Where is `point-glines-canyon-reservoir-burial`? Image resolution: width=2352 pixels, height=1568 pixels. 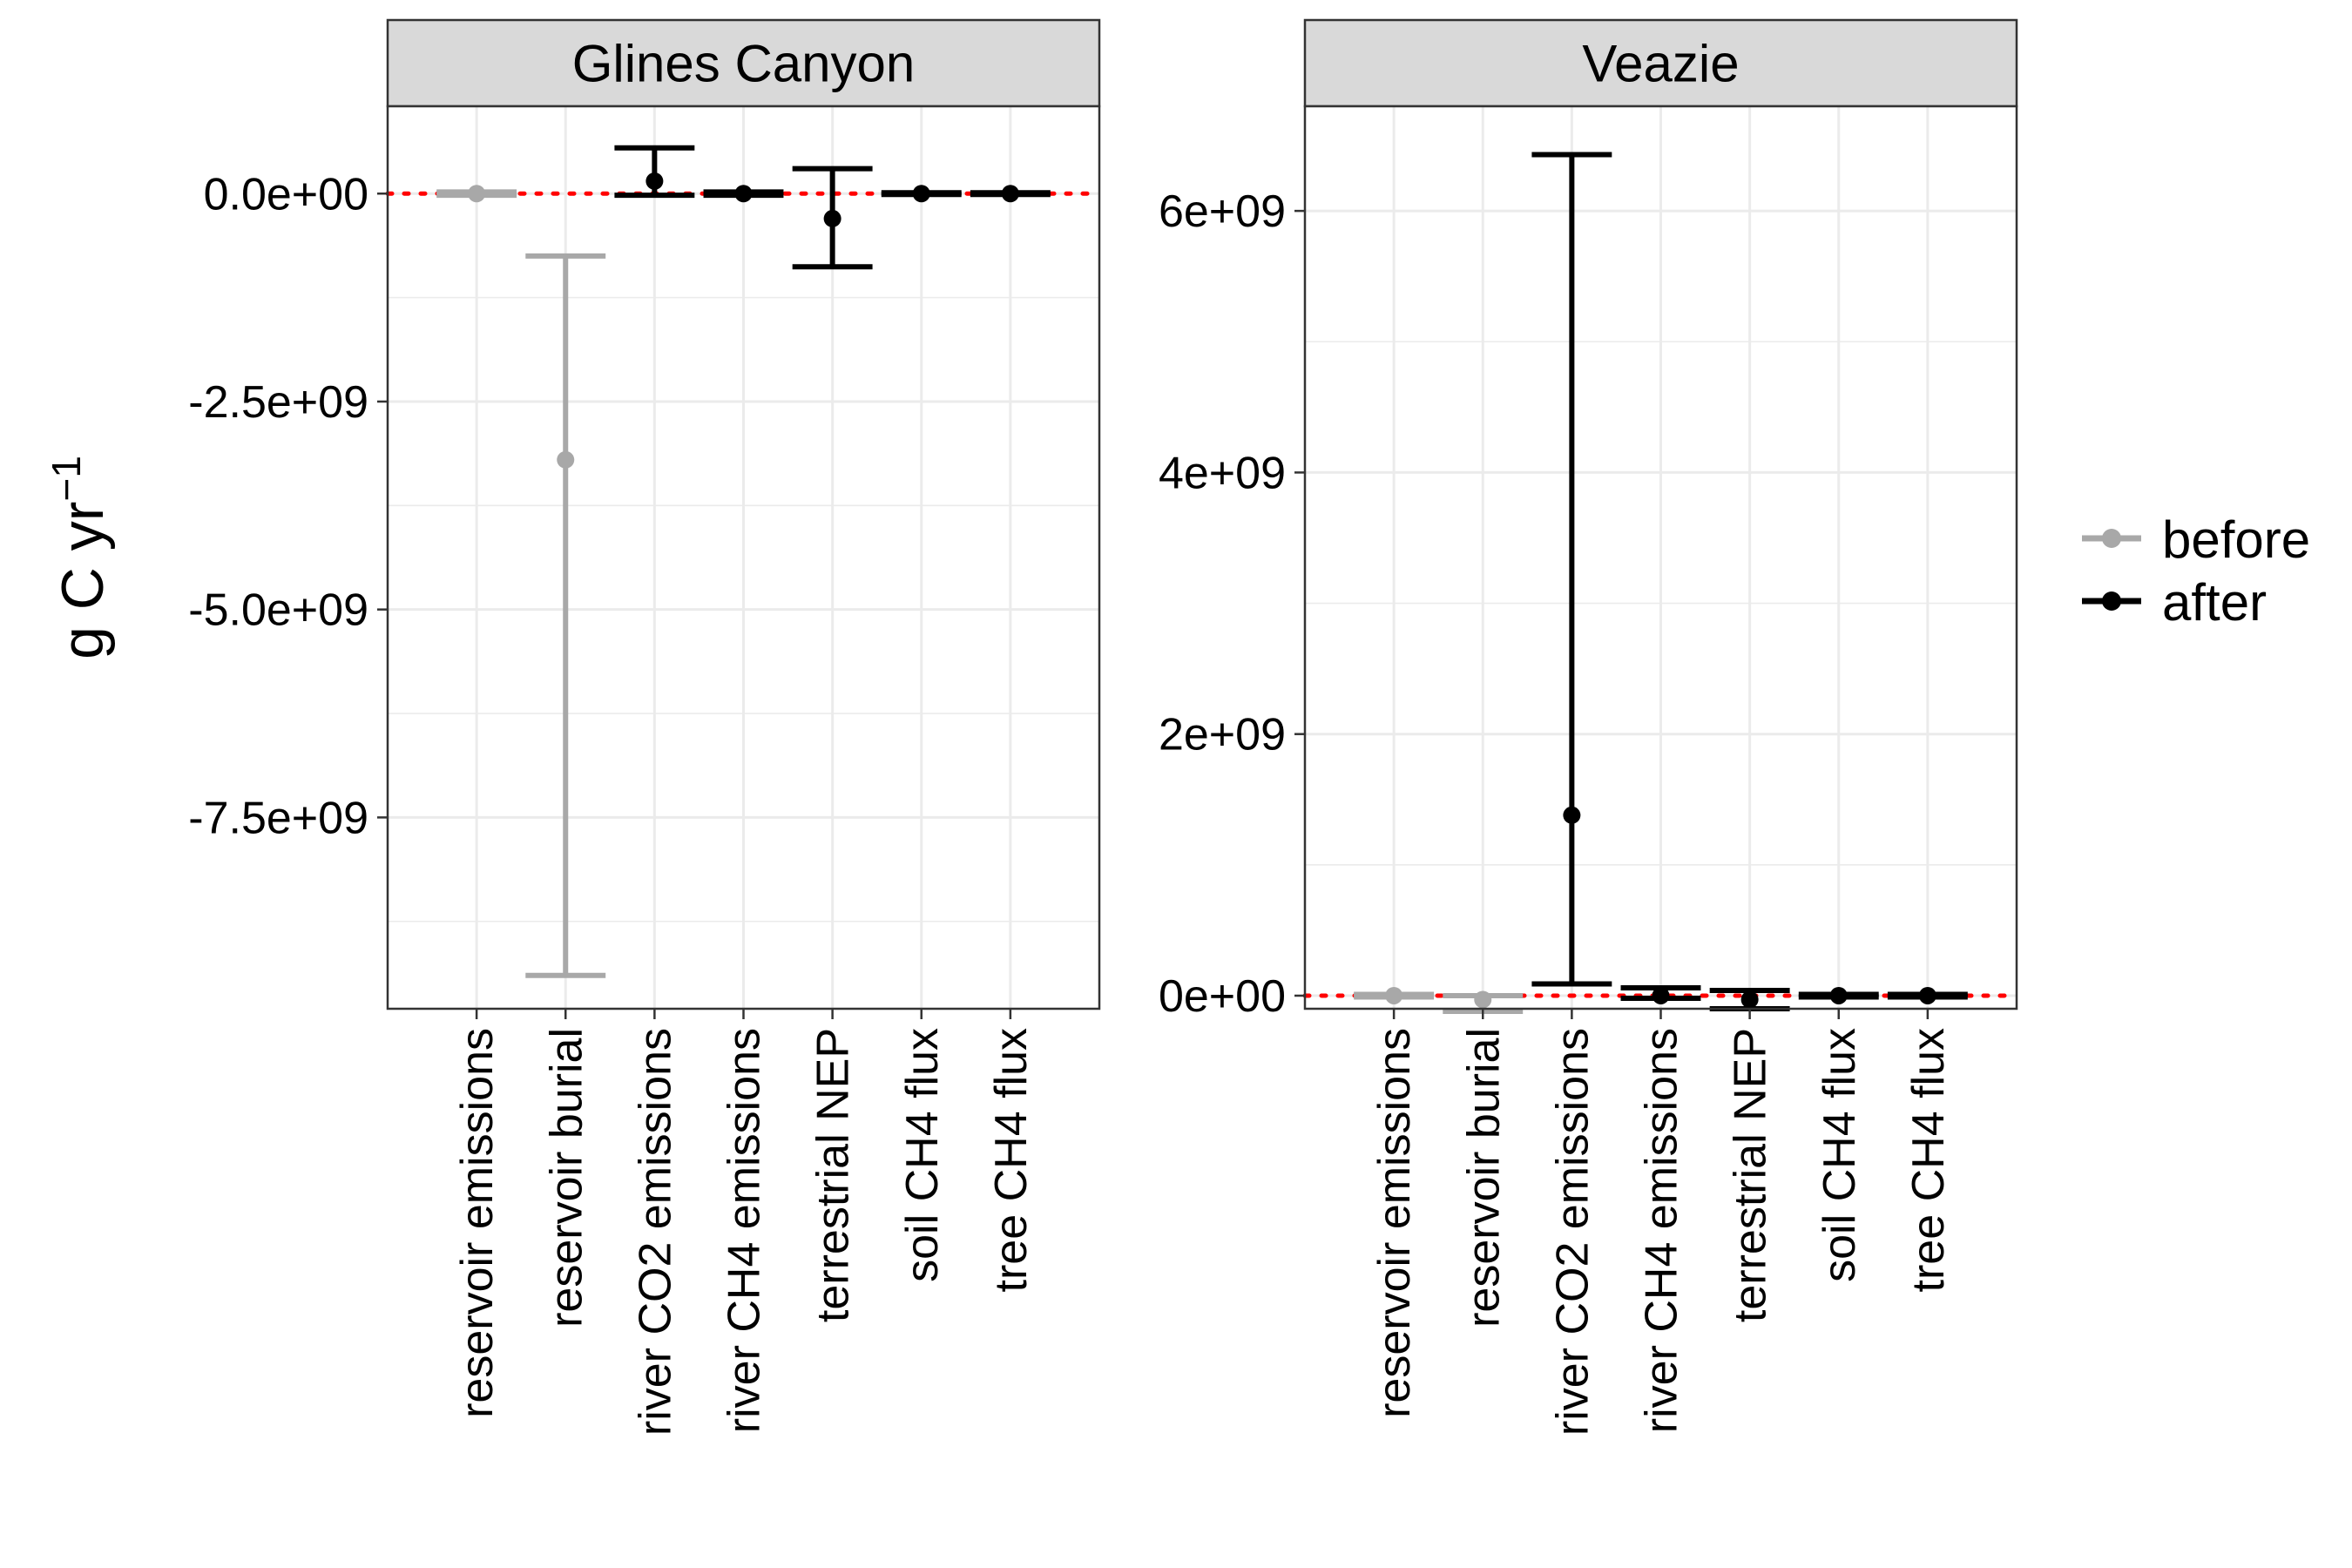 point-glines-canyon-reservoir-burial is located at coordinates (566, 460).